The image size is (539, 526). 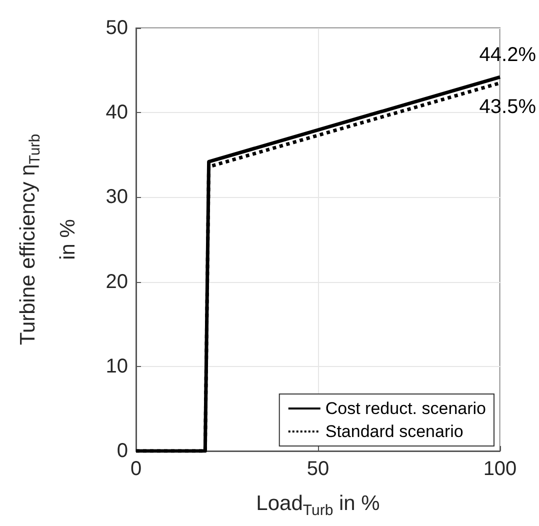 What do you see at coordinates (117, 281) in the screenshot?
I see `y-tick-label: 20` at bounding box center [117, 281].